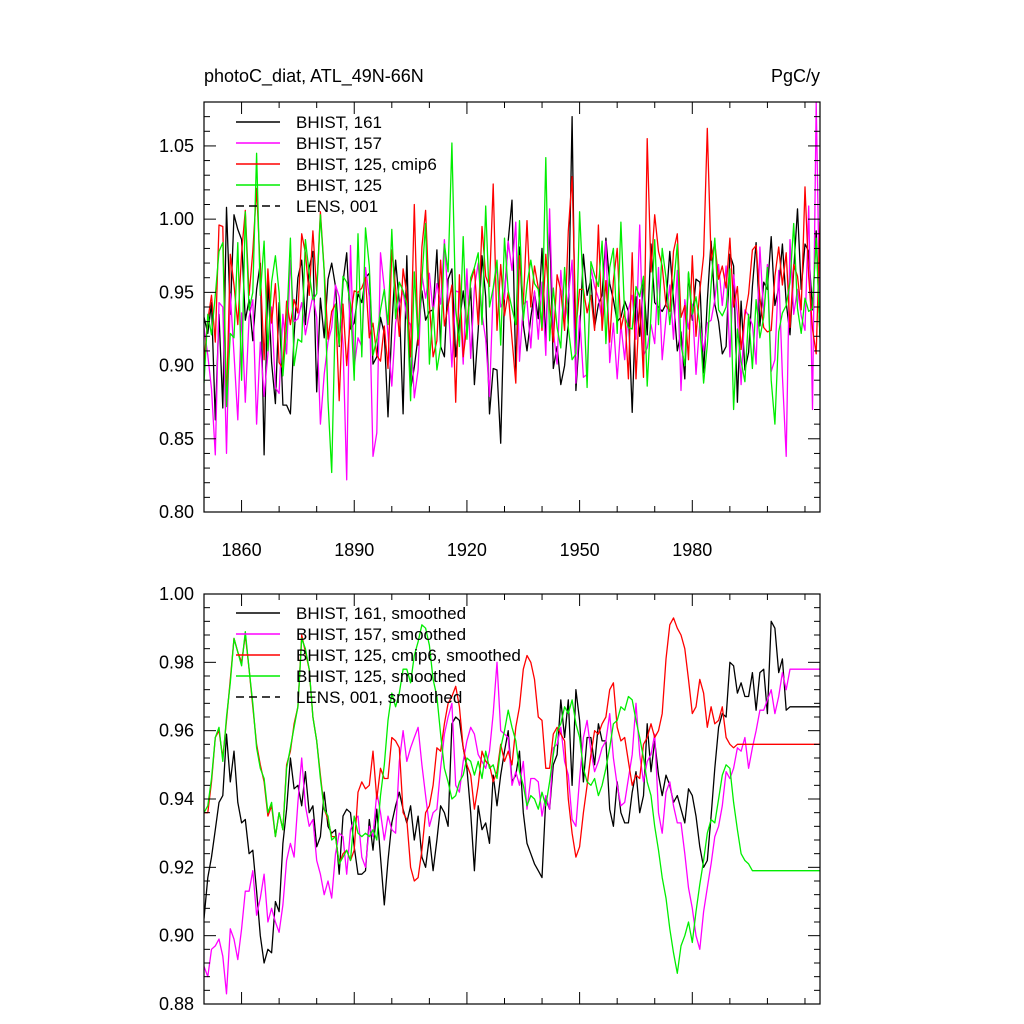  Describe the element at coordinates (795, 76) in the screenshot. I see `chart-units: PgC/y` at that location.